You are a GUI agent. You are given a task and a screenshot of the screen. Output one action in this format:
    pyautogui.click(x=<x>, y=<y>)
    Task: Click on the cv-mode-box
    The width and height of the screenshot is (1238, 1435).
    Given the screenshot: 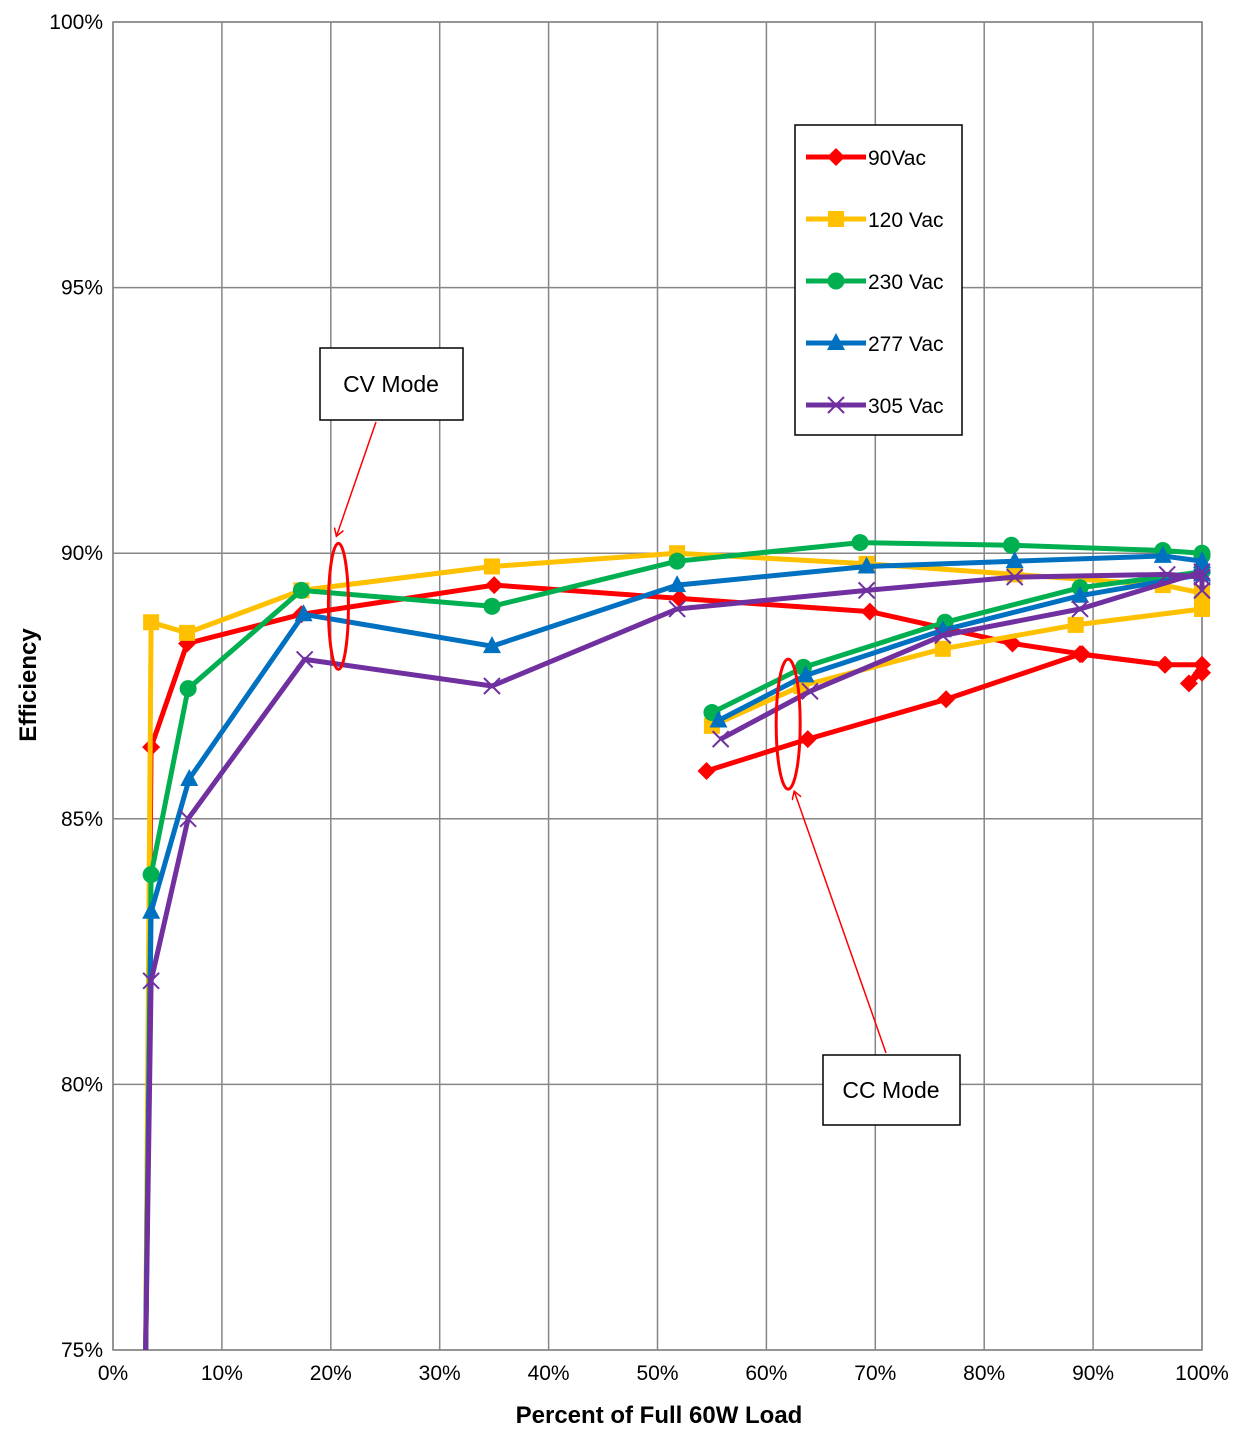 What is the action you would take?
    pyautogui.click(x=391, y=384)
    